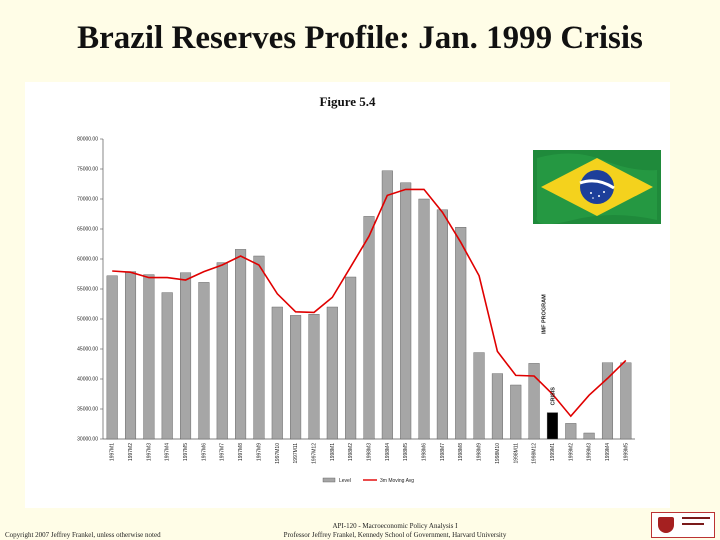 The image size is (720, 540). Describe the element at coordinates (296, 453) in the screenshot. I see `x-tick-label: 1997M11` at that location.